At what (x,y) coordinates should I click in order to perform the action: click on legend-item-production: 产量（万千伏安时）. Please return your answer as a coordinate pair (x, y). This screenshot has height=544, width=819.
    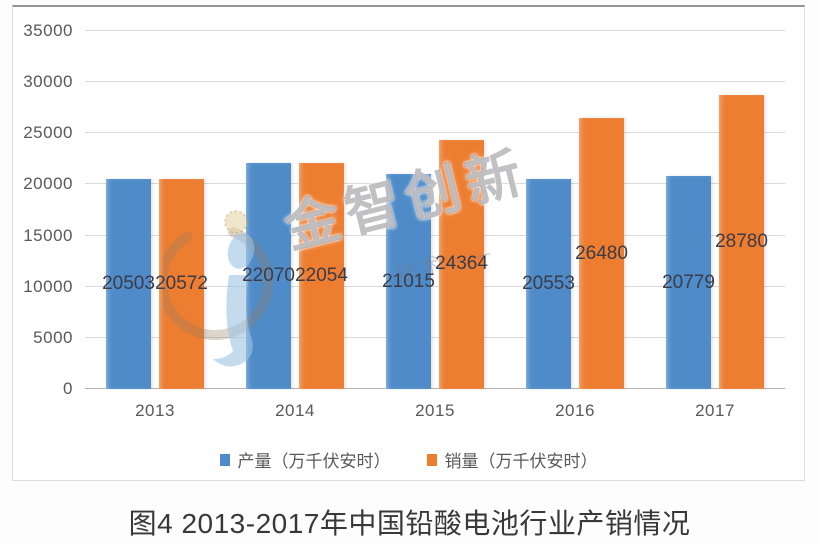
    Looking at the image, I should click on (305, 459).